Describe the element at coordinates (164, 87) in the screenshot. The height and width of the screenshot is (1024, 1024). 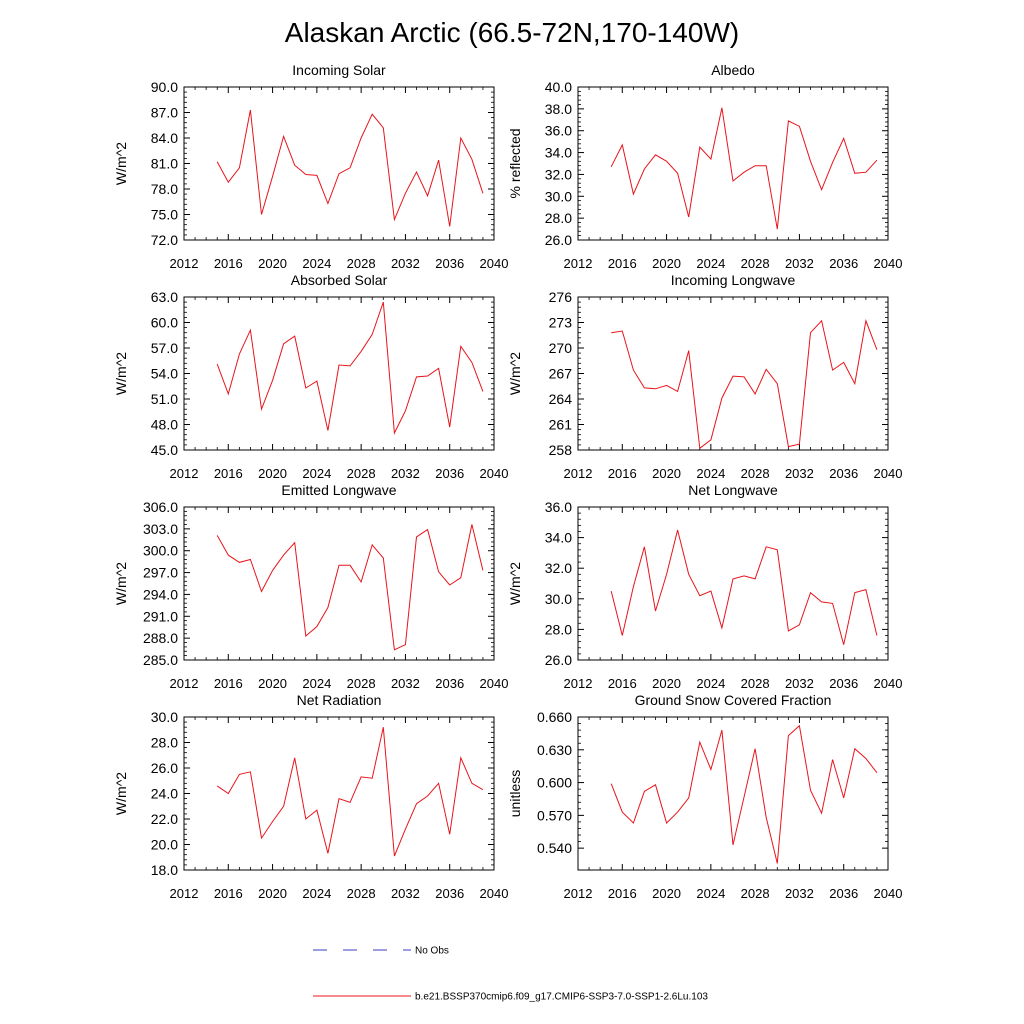
I see `y-tick-label: 90.0` at that location.